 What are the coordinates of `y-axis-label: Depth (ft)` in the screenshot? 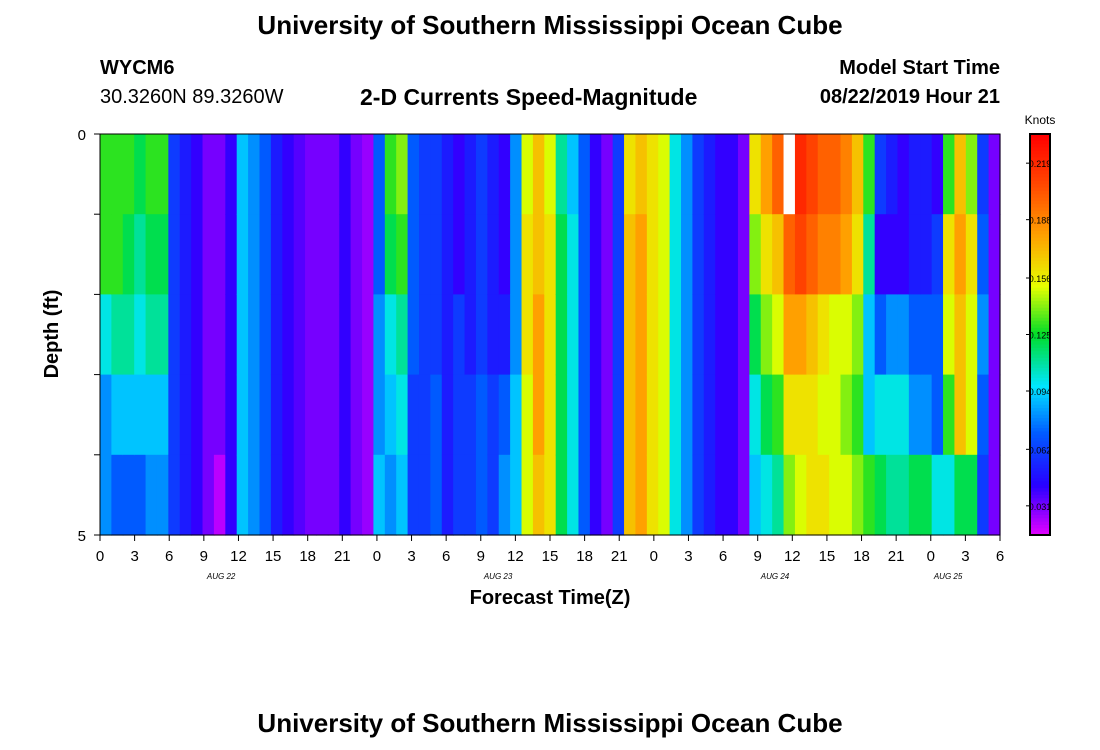 It's located at (52, 334).